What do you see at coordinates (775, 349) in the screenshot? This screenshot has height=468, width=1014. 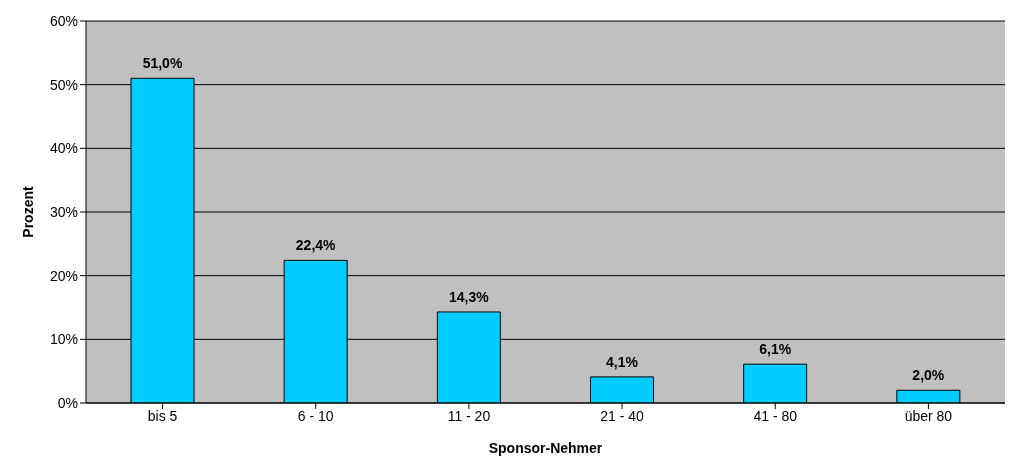 I see `data-label: 6,1%` at bounding box center [775, 349].